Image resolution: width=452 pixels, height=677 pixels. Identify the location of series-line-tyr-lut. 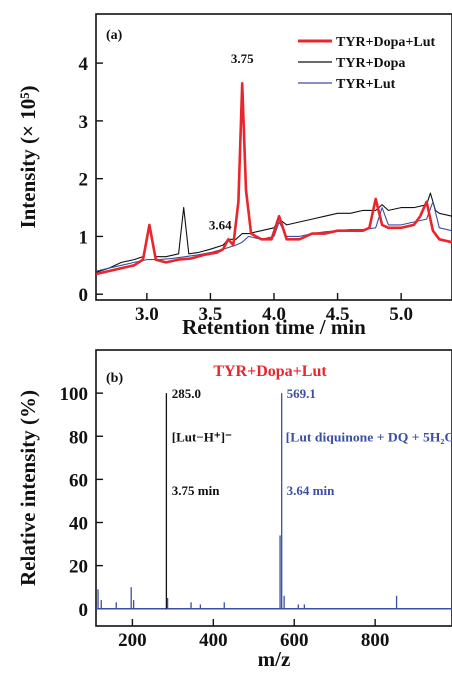
(273, 236).